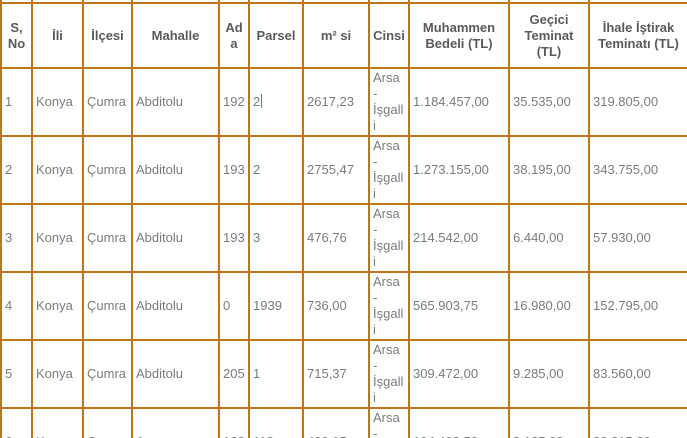 The height and width of the screenshot is (438, 687). Describe the element at coordinates (234, 422) in the screenshot. I see `table-cell: 122` at that location.